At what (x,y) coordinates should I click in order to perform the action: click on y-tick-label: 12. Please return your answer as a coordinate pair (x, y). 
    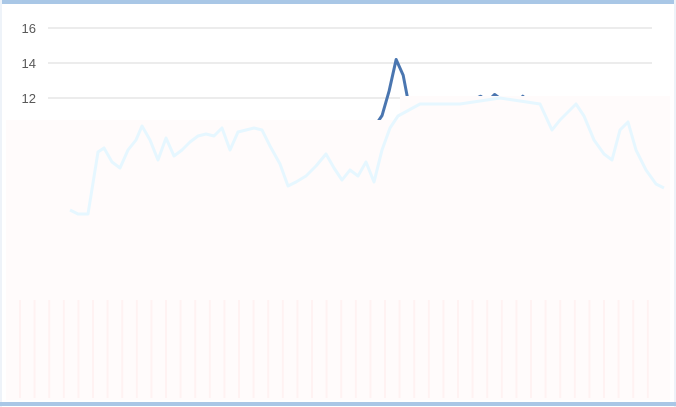
    Looking at the image, I should click on (29, 98).